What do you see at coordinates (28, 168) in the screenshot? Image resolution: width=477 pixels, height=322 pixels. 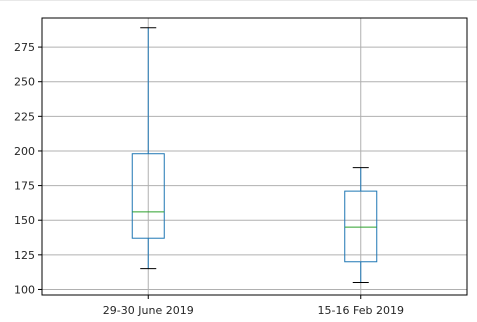 I see `y-axis-ticks: 100 125 150 175 200 225 250 275` at bounding box center [28, 168].